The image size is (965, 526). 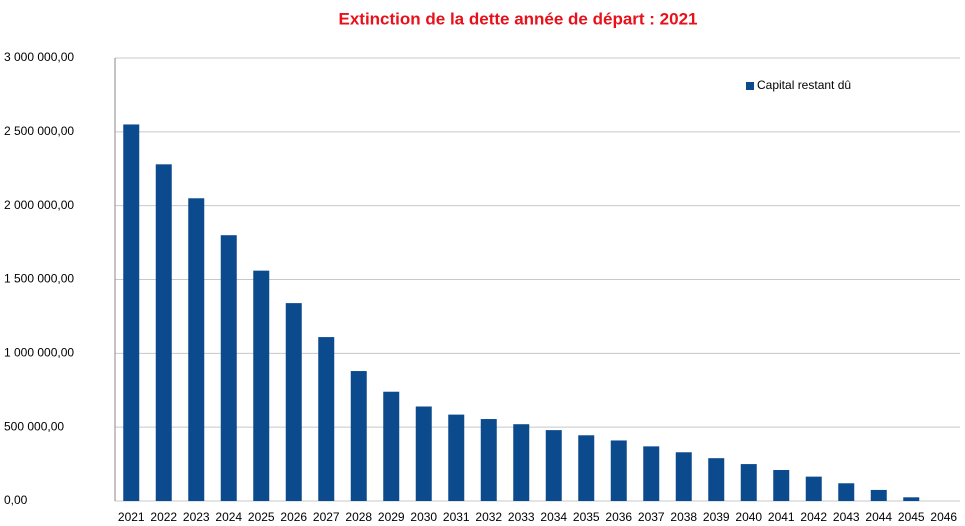 I want to click on x-tick-label: 2022, so click(x=163, y=517).